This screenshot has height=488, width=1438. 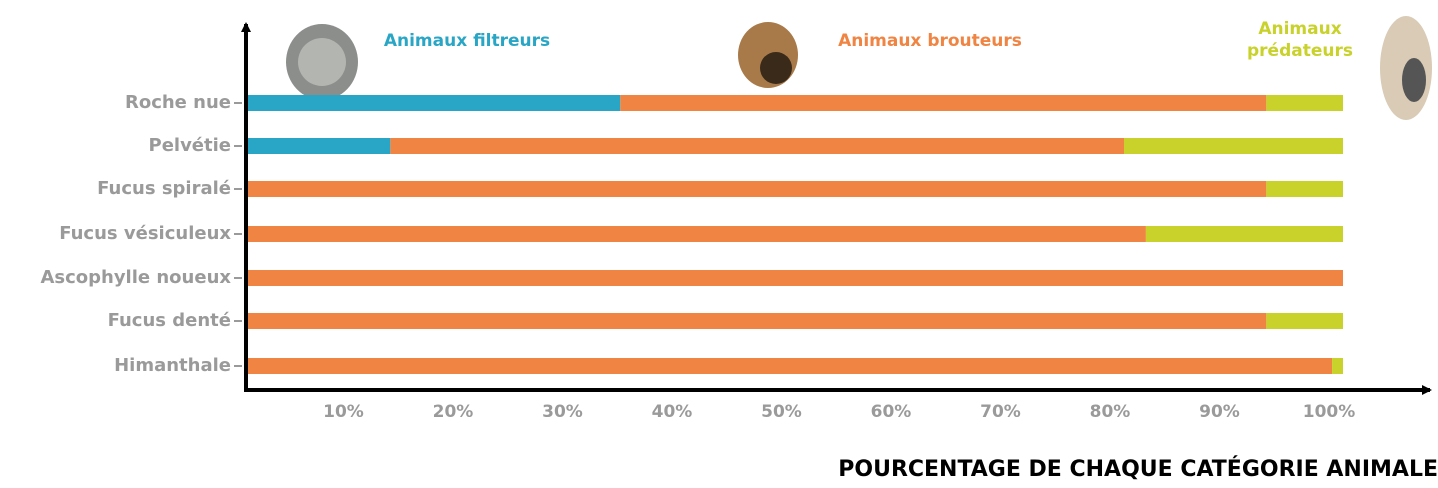 I want to click on y-tick-label: Ascophylle noueux, so click(x=135, y=277).